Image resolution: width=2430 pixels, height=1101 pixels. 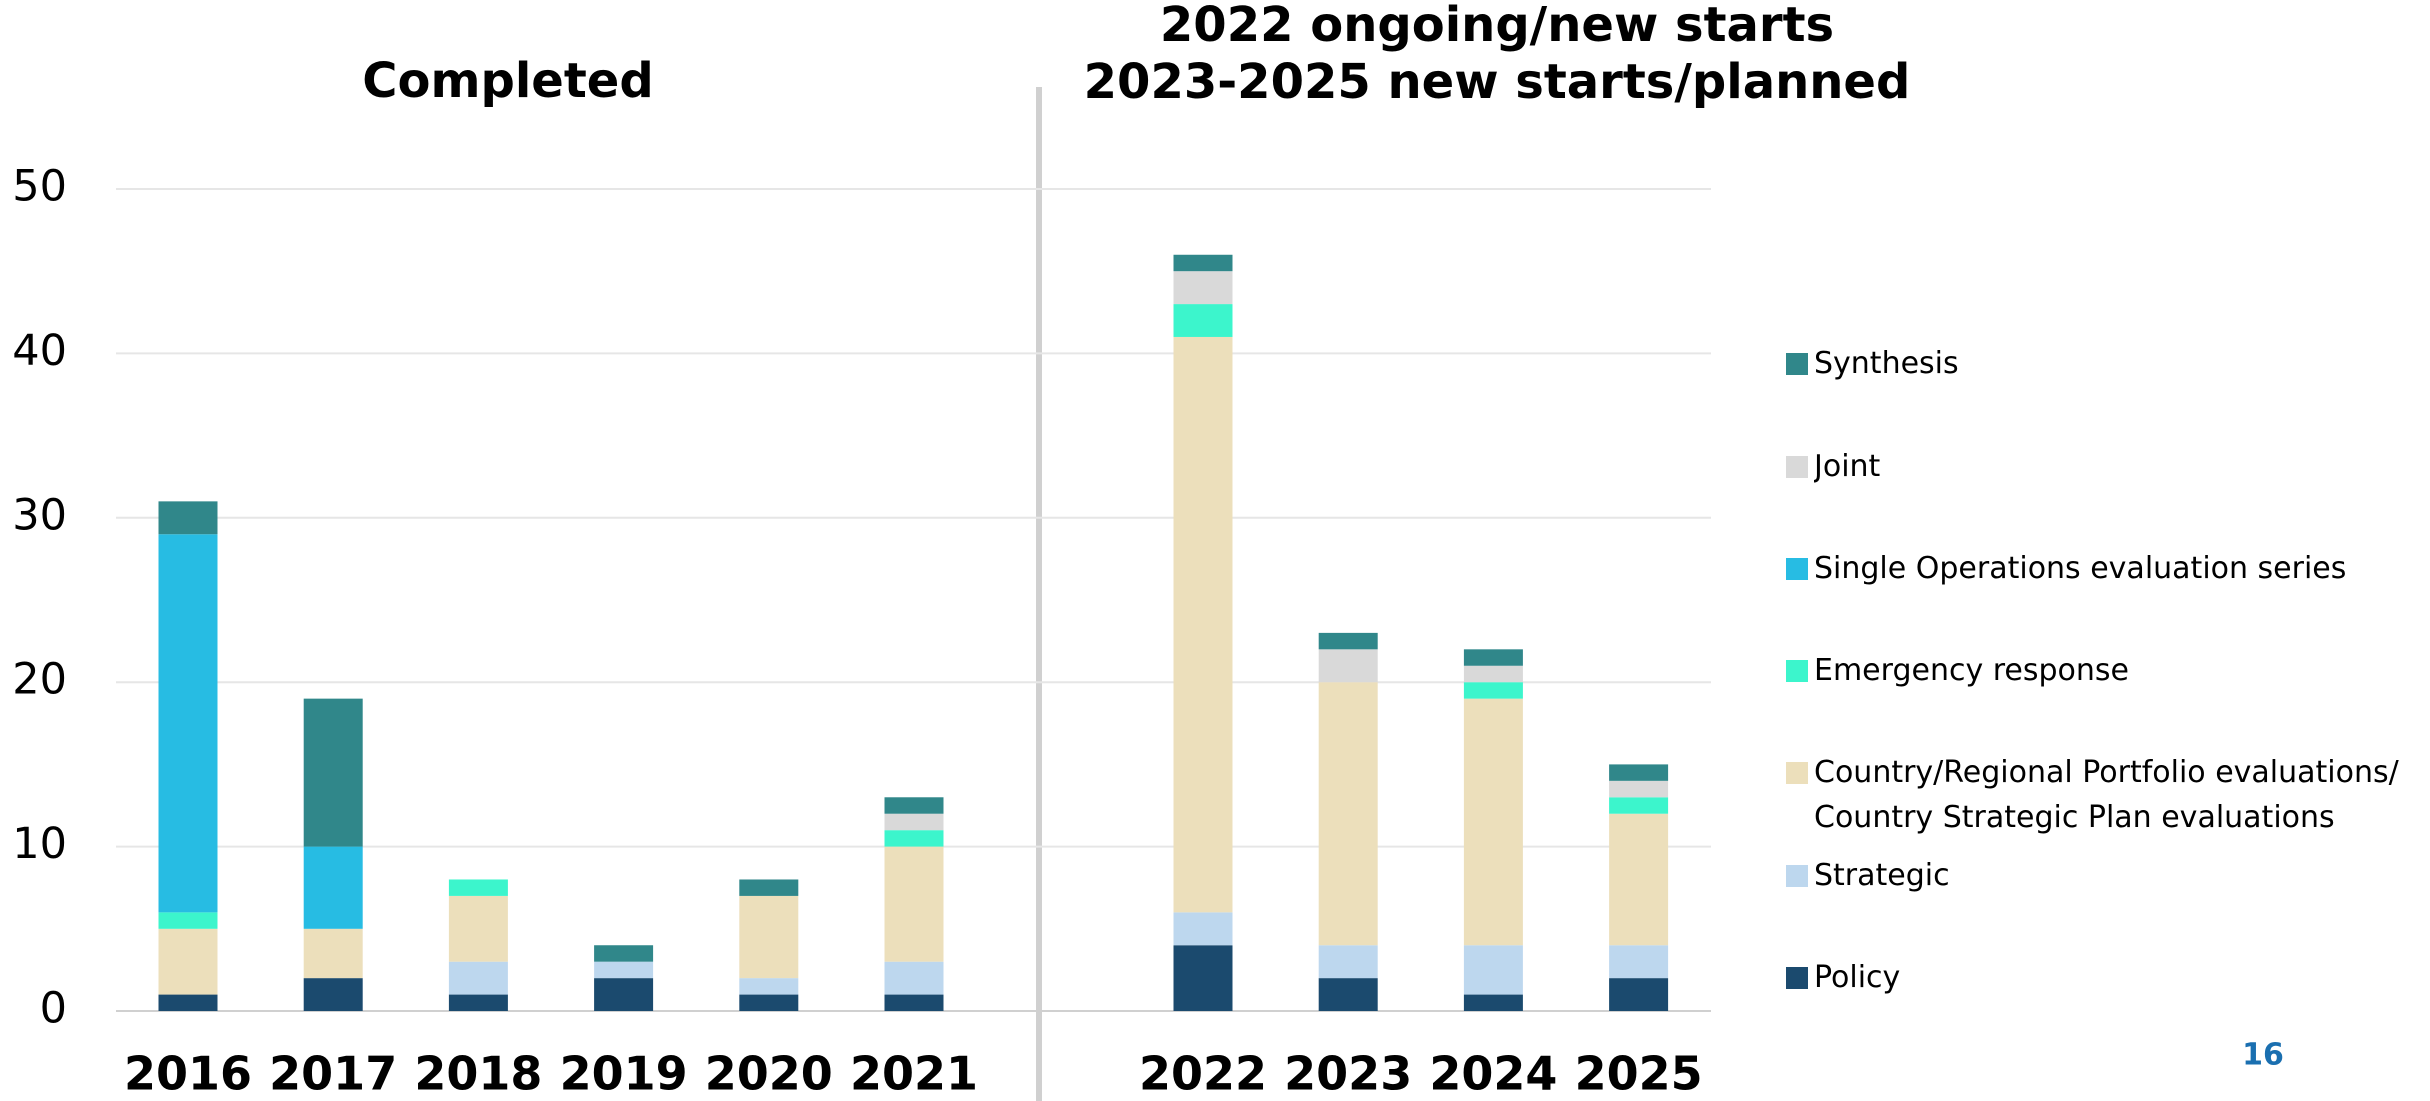 I want to click on legend-item: Joint, so click(x=1847, y=466).